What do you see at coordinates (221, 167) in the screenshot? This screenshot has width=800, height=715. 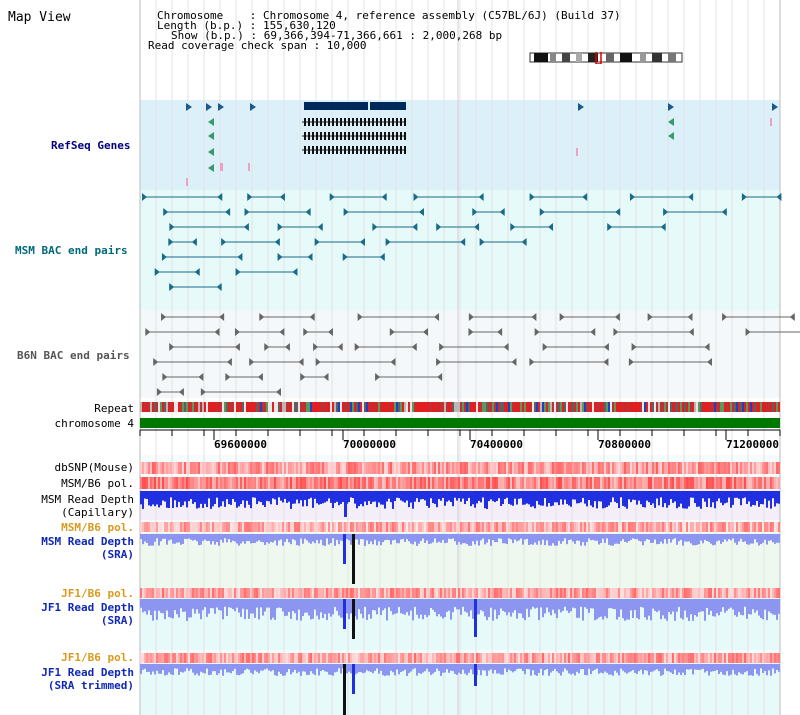 I see `gene-feature` at bounding box center [221, 167].